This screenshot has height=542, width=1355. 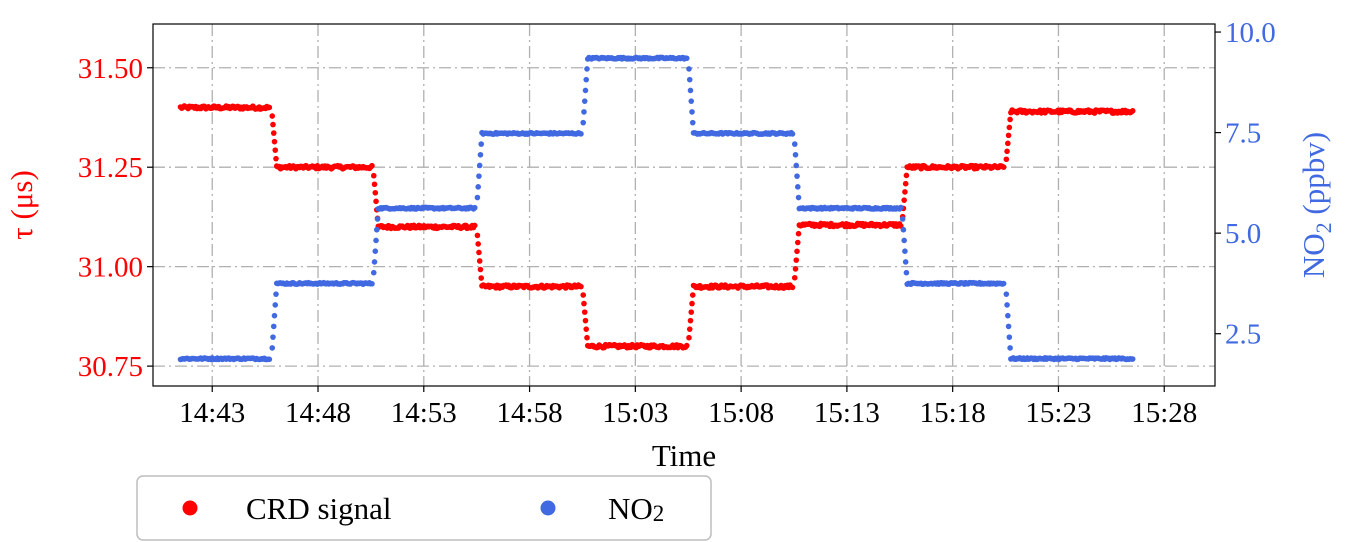 What do you see at coordinates (212, 413) in the screenshot?
I see `x-tick-label: 14:43` at bounding box center [212, 413].